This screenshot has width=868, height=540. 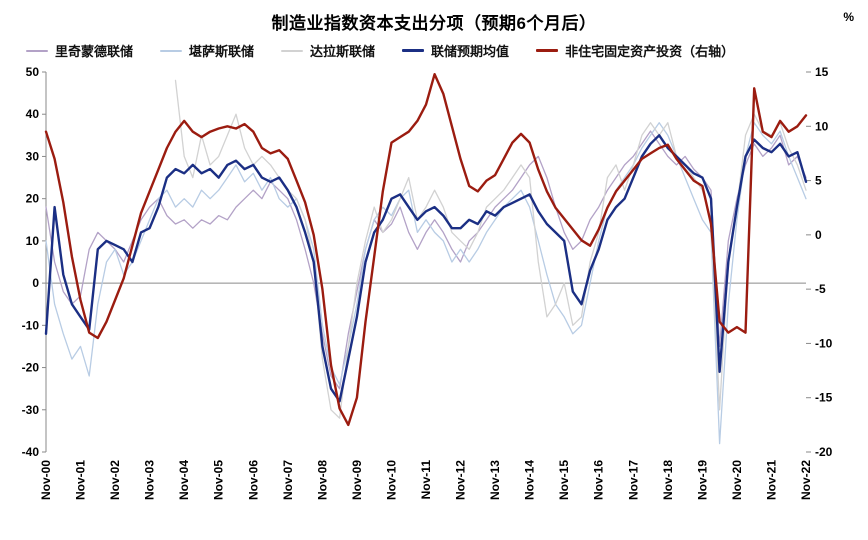 What do you see at coordinates (650, 51) in the screenshot?
I see `legend-label-nonres-fai: 非住宅固定资产投资（右轴）` at bounding box center [650, 51].